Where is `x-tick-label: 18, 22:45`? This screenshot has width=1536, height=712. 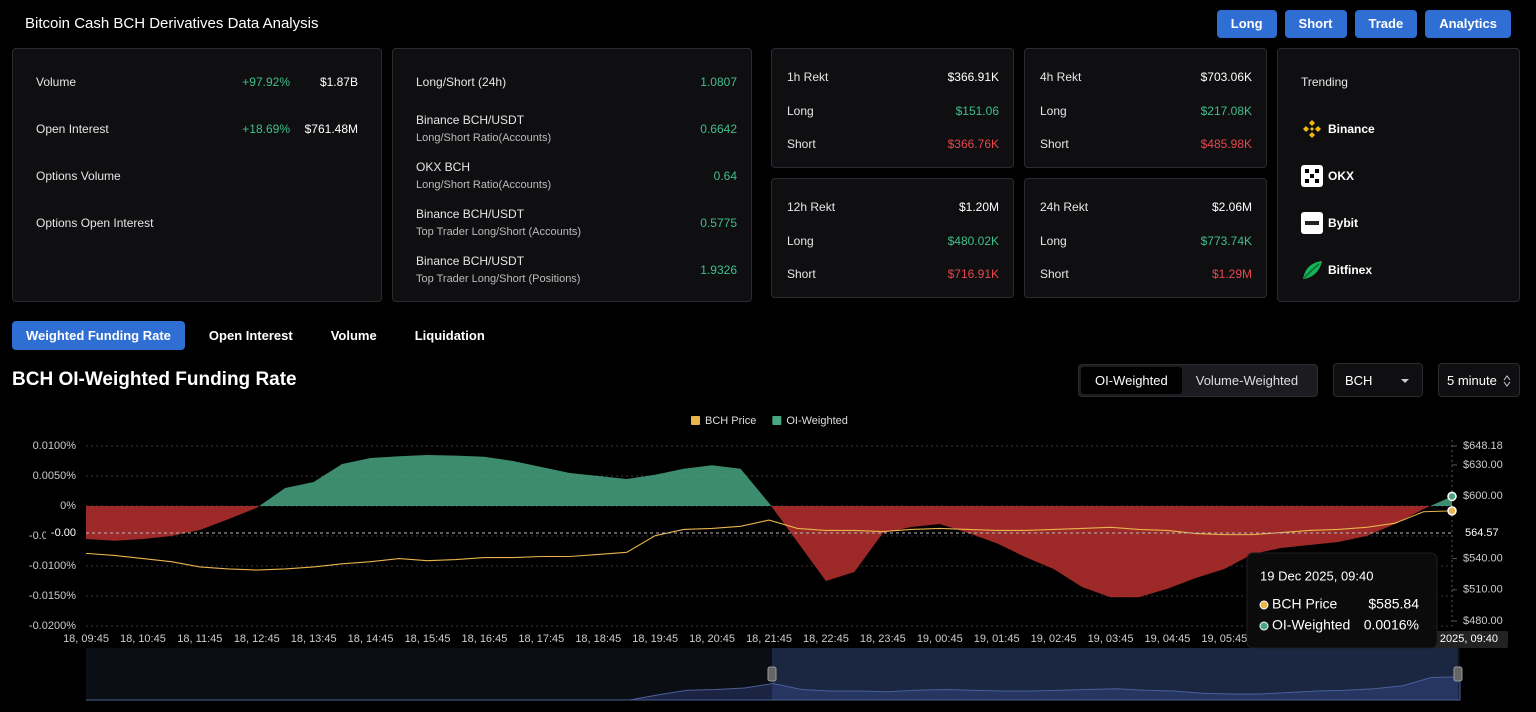
x-tick-label: 18, 22:45 is located at coordinates (826, 639).